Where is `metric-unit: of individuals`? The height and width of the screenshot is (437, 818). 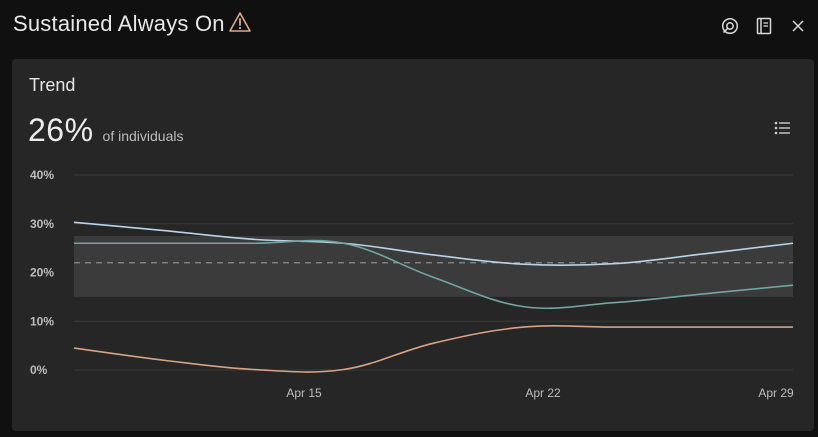 metric-unit: of individuals is located at coordinates (143, 136).